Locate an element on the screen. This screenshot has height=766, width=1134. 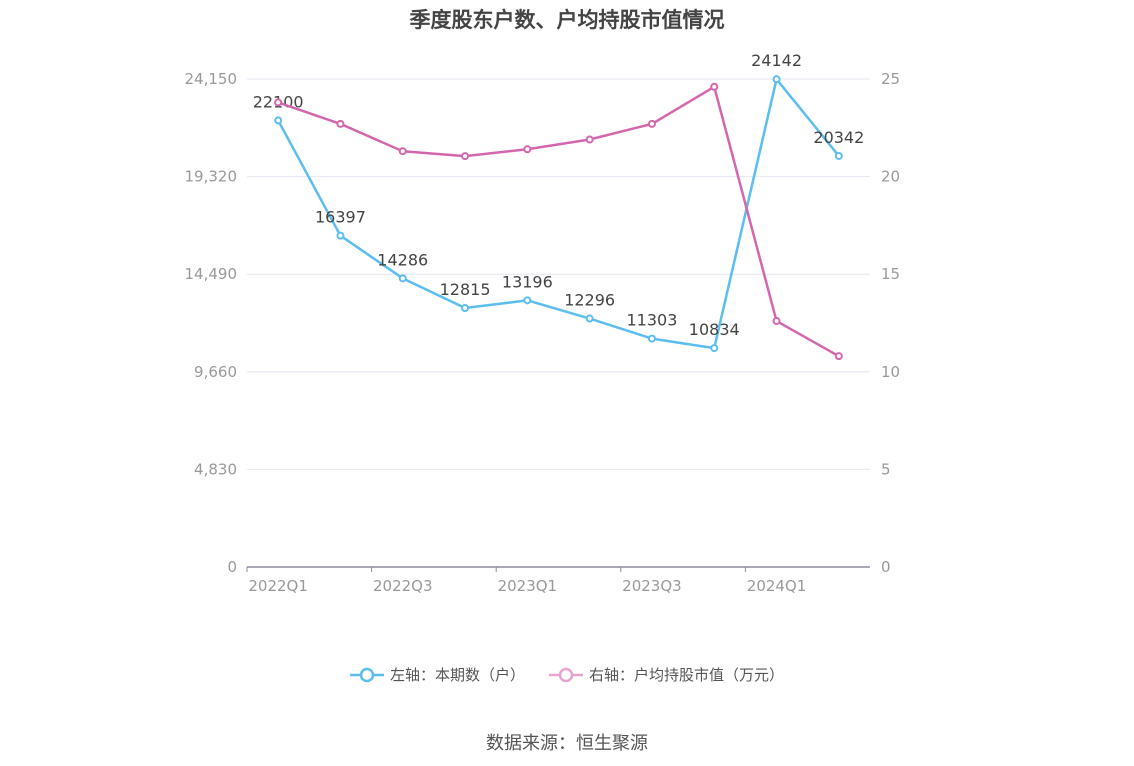
y-left-tick-label: 0 is located at coordinates (232, 567).